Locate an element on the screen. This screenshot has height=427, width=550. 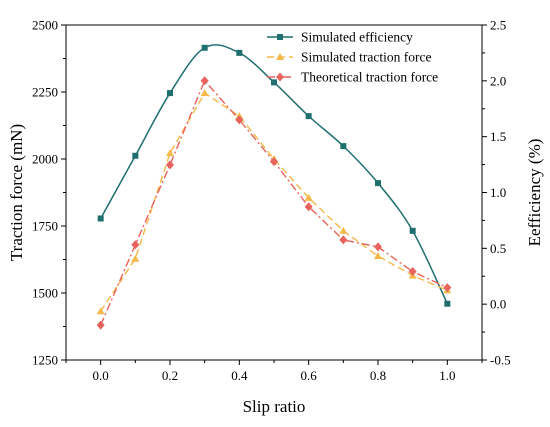
y-right-tick-label: 1.0 is located at coordinates (498, 192).